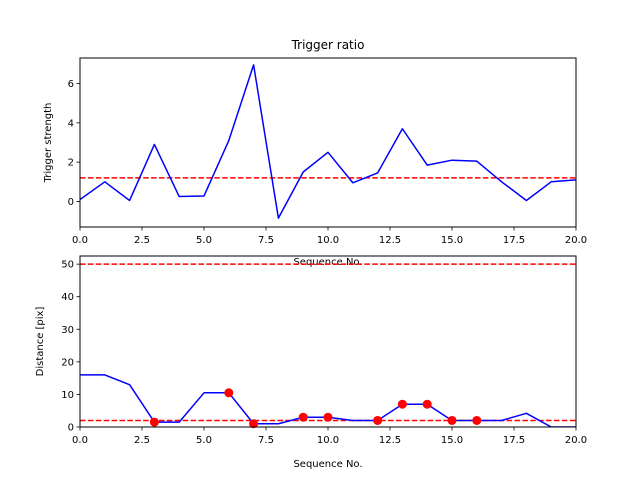  What do you see at coordinates (67, 265) in the screenshot?
I see `y-tick-label: 50` at bounding box center [67, 265].